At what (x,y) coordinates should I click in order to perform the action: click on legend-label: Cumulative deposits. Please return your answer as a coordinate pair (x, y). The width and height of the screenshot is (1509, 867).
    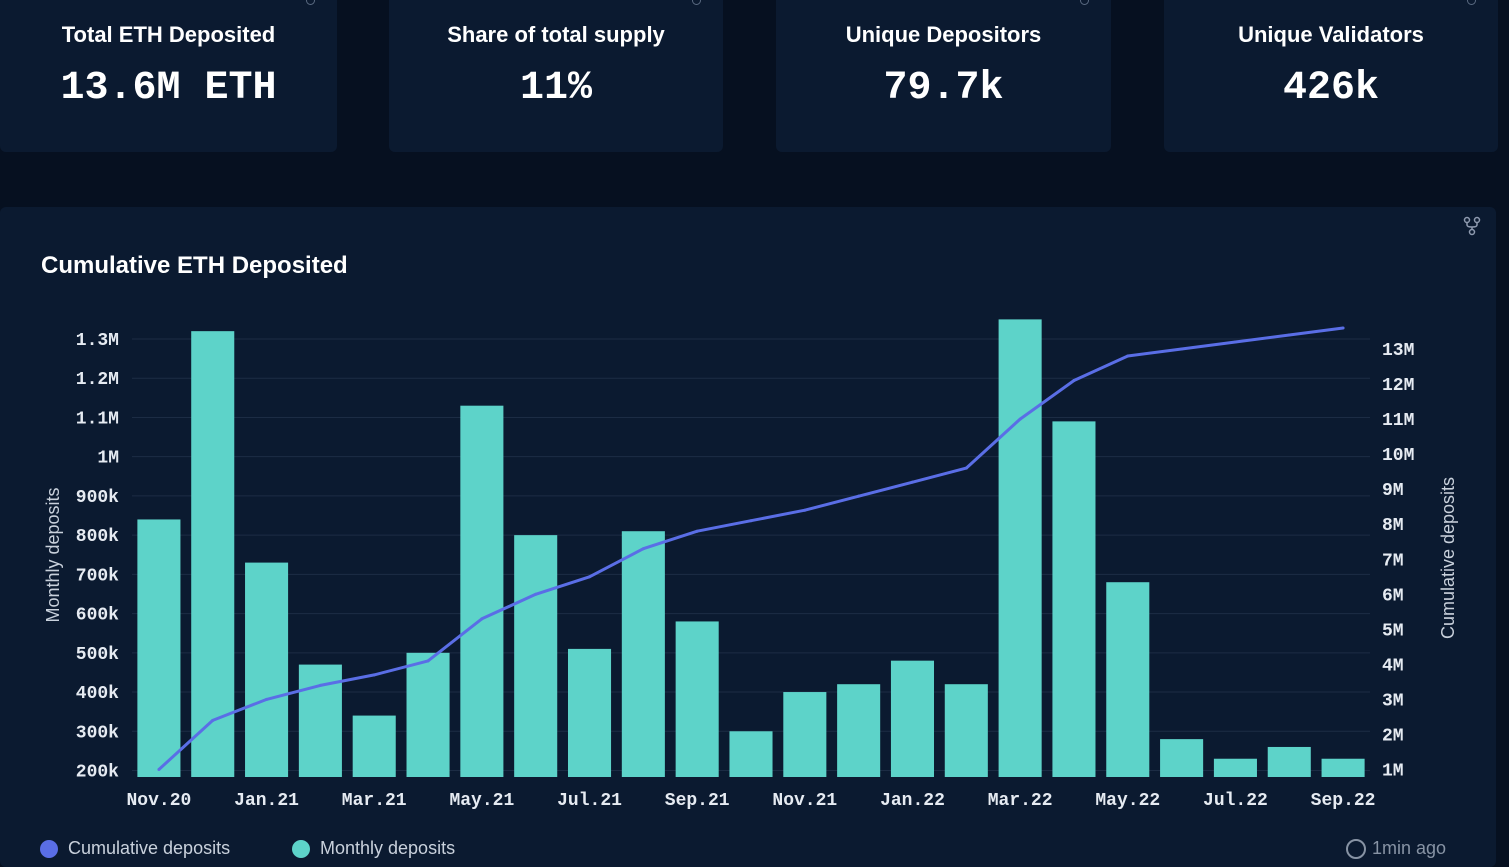
    Looking at the image, I should click on (149, 848).